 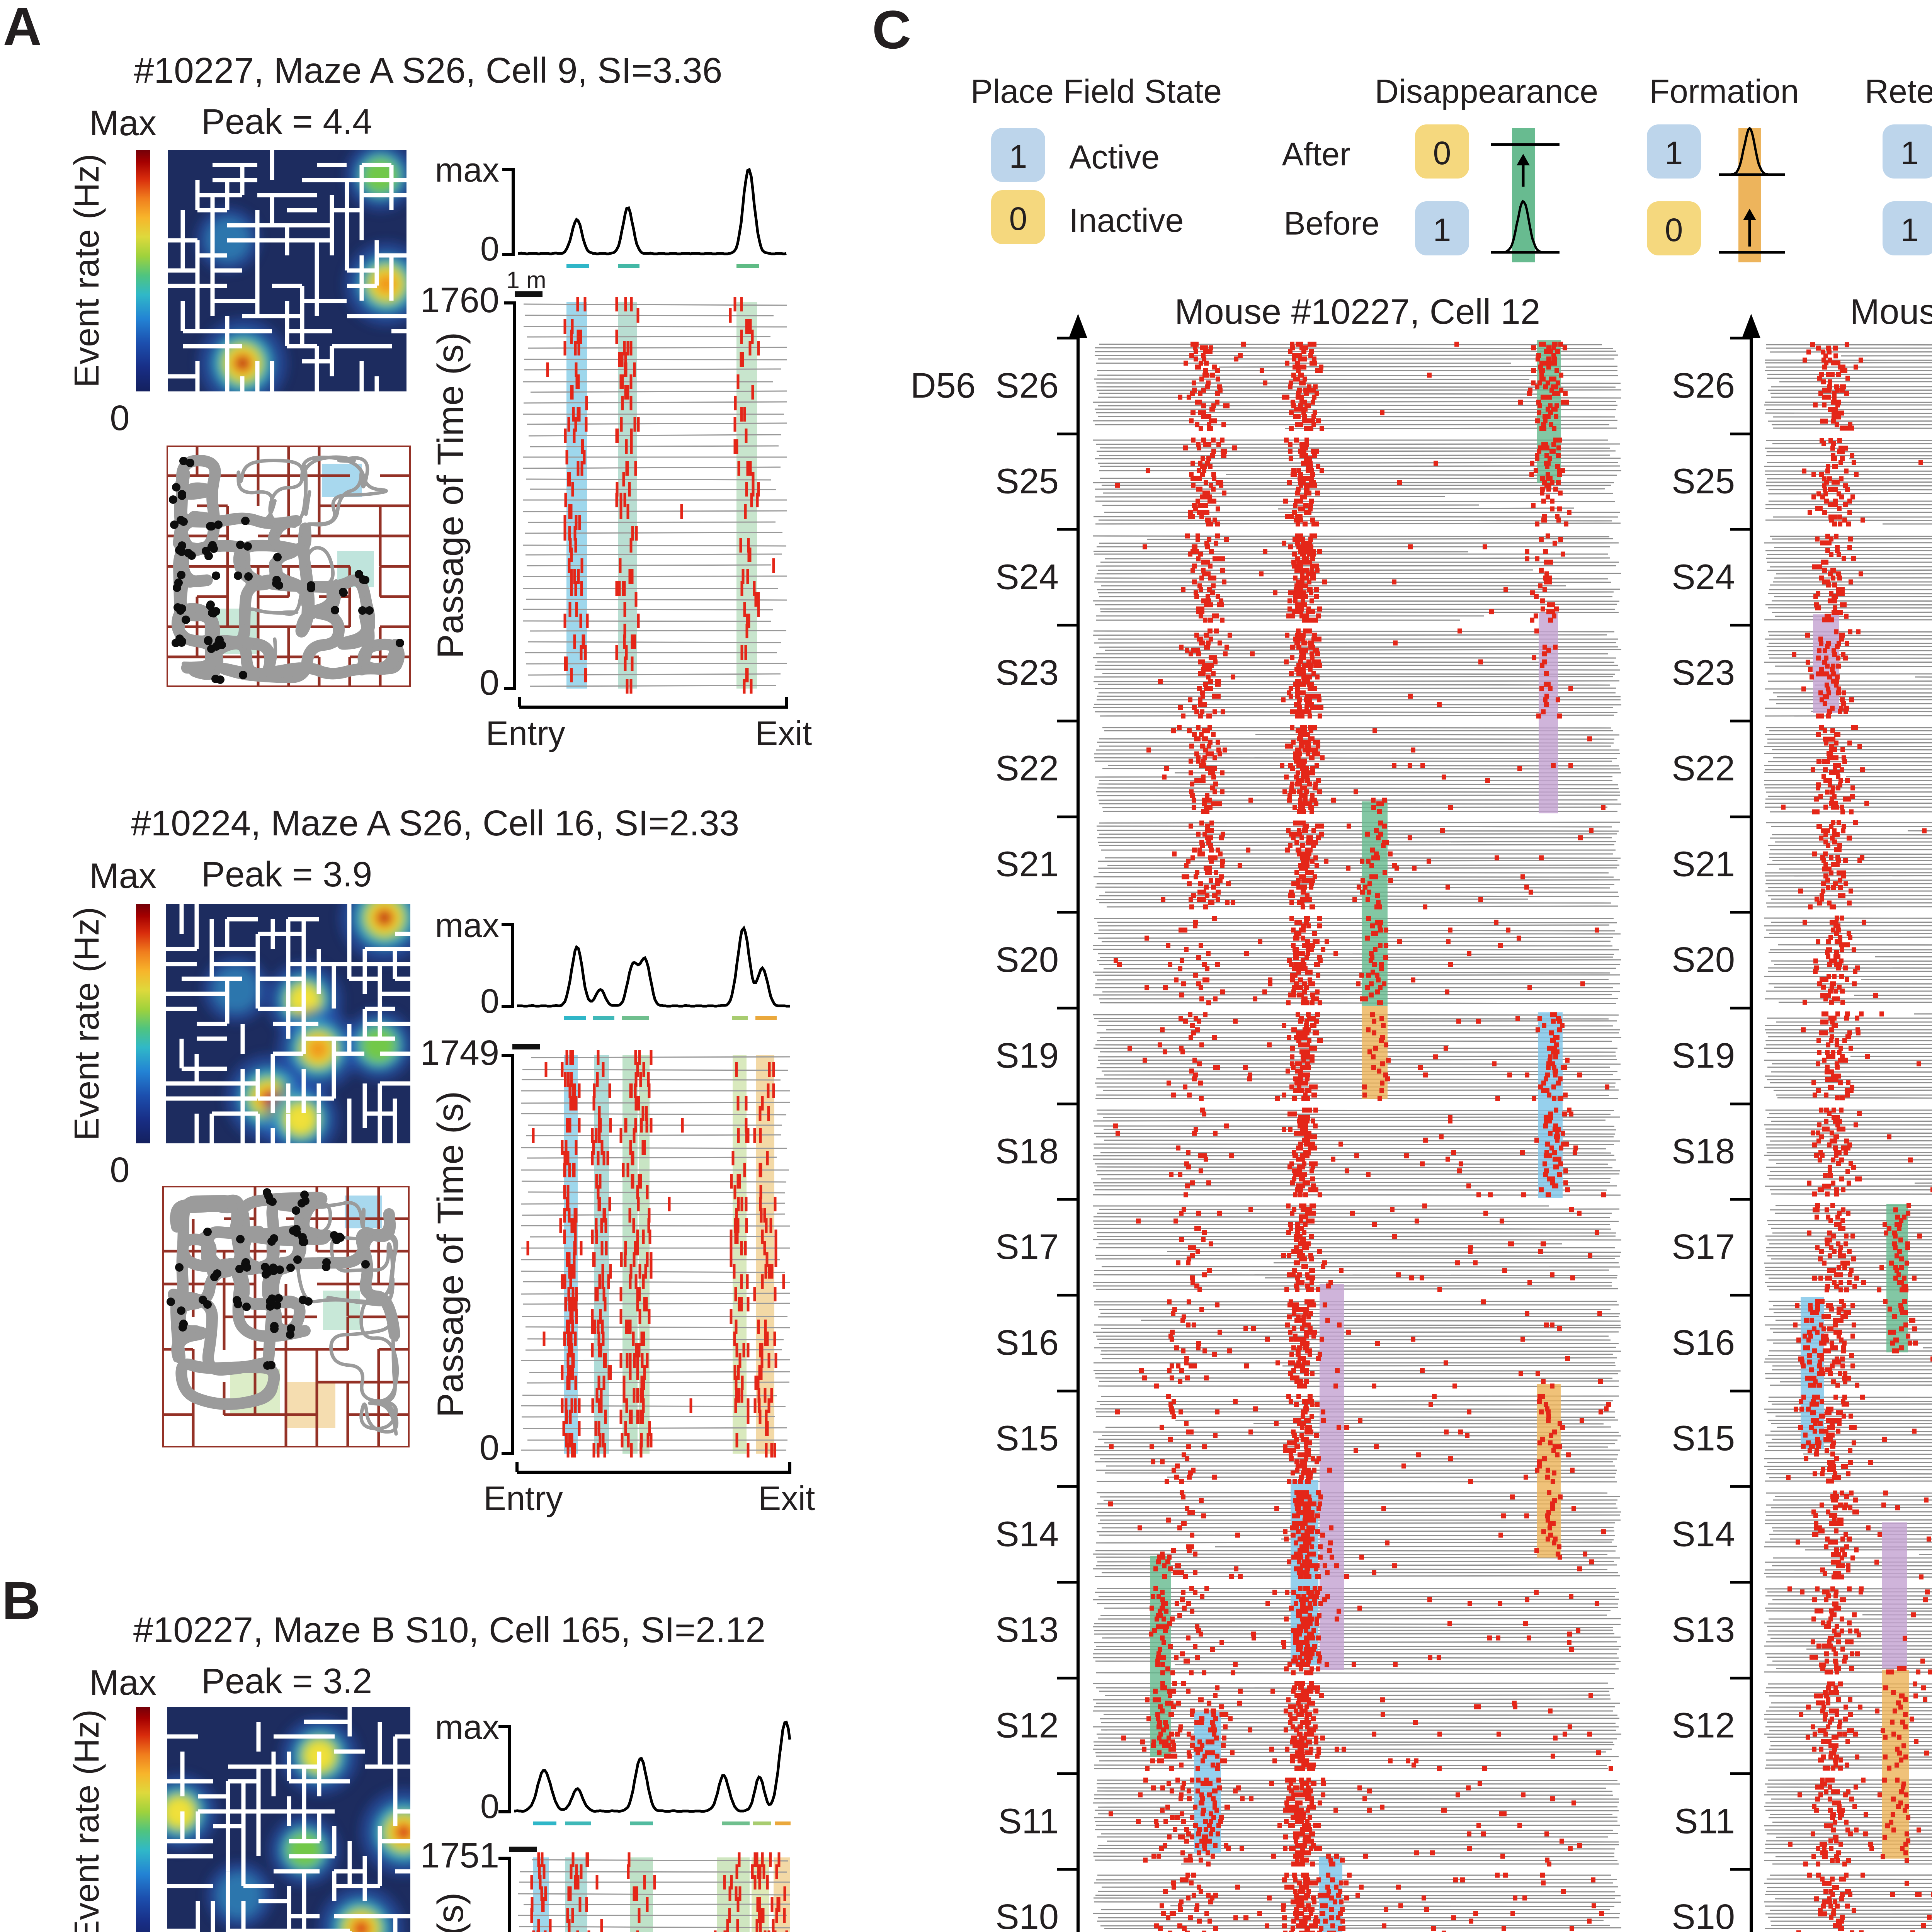 I want to click on svg-text: Formation, so click(x=1724, y=91).